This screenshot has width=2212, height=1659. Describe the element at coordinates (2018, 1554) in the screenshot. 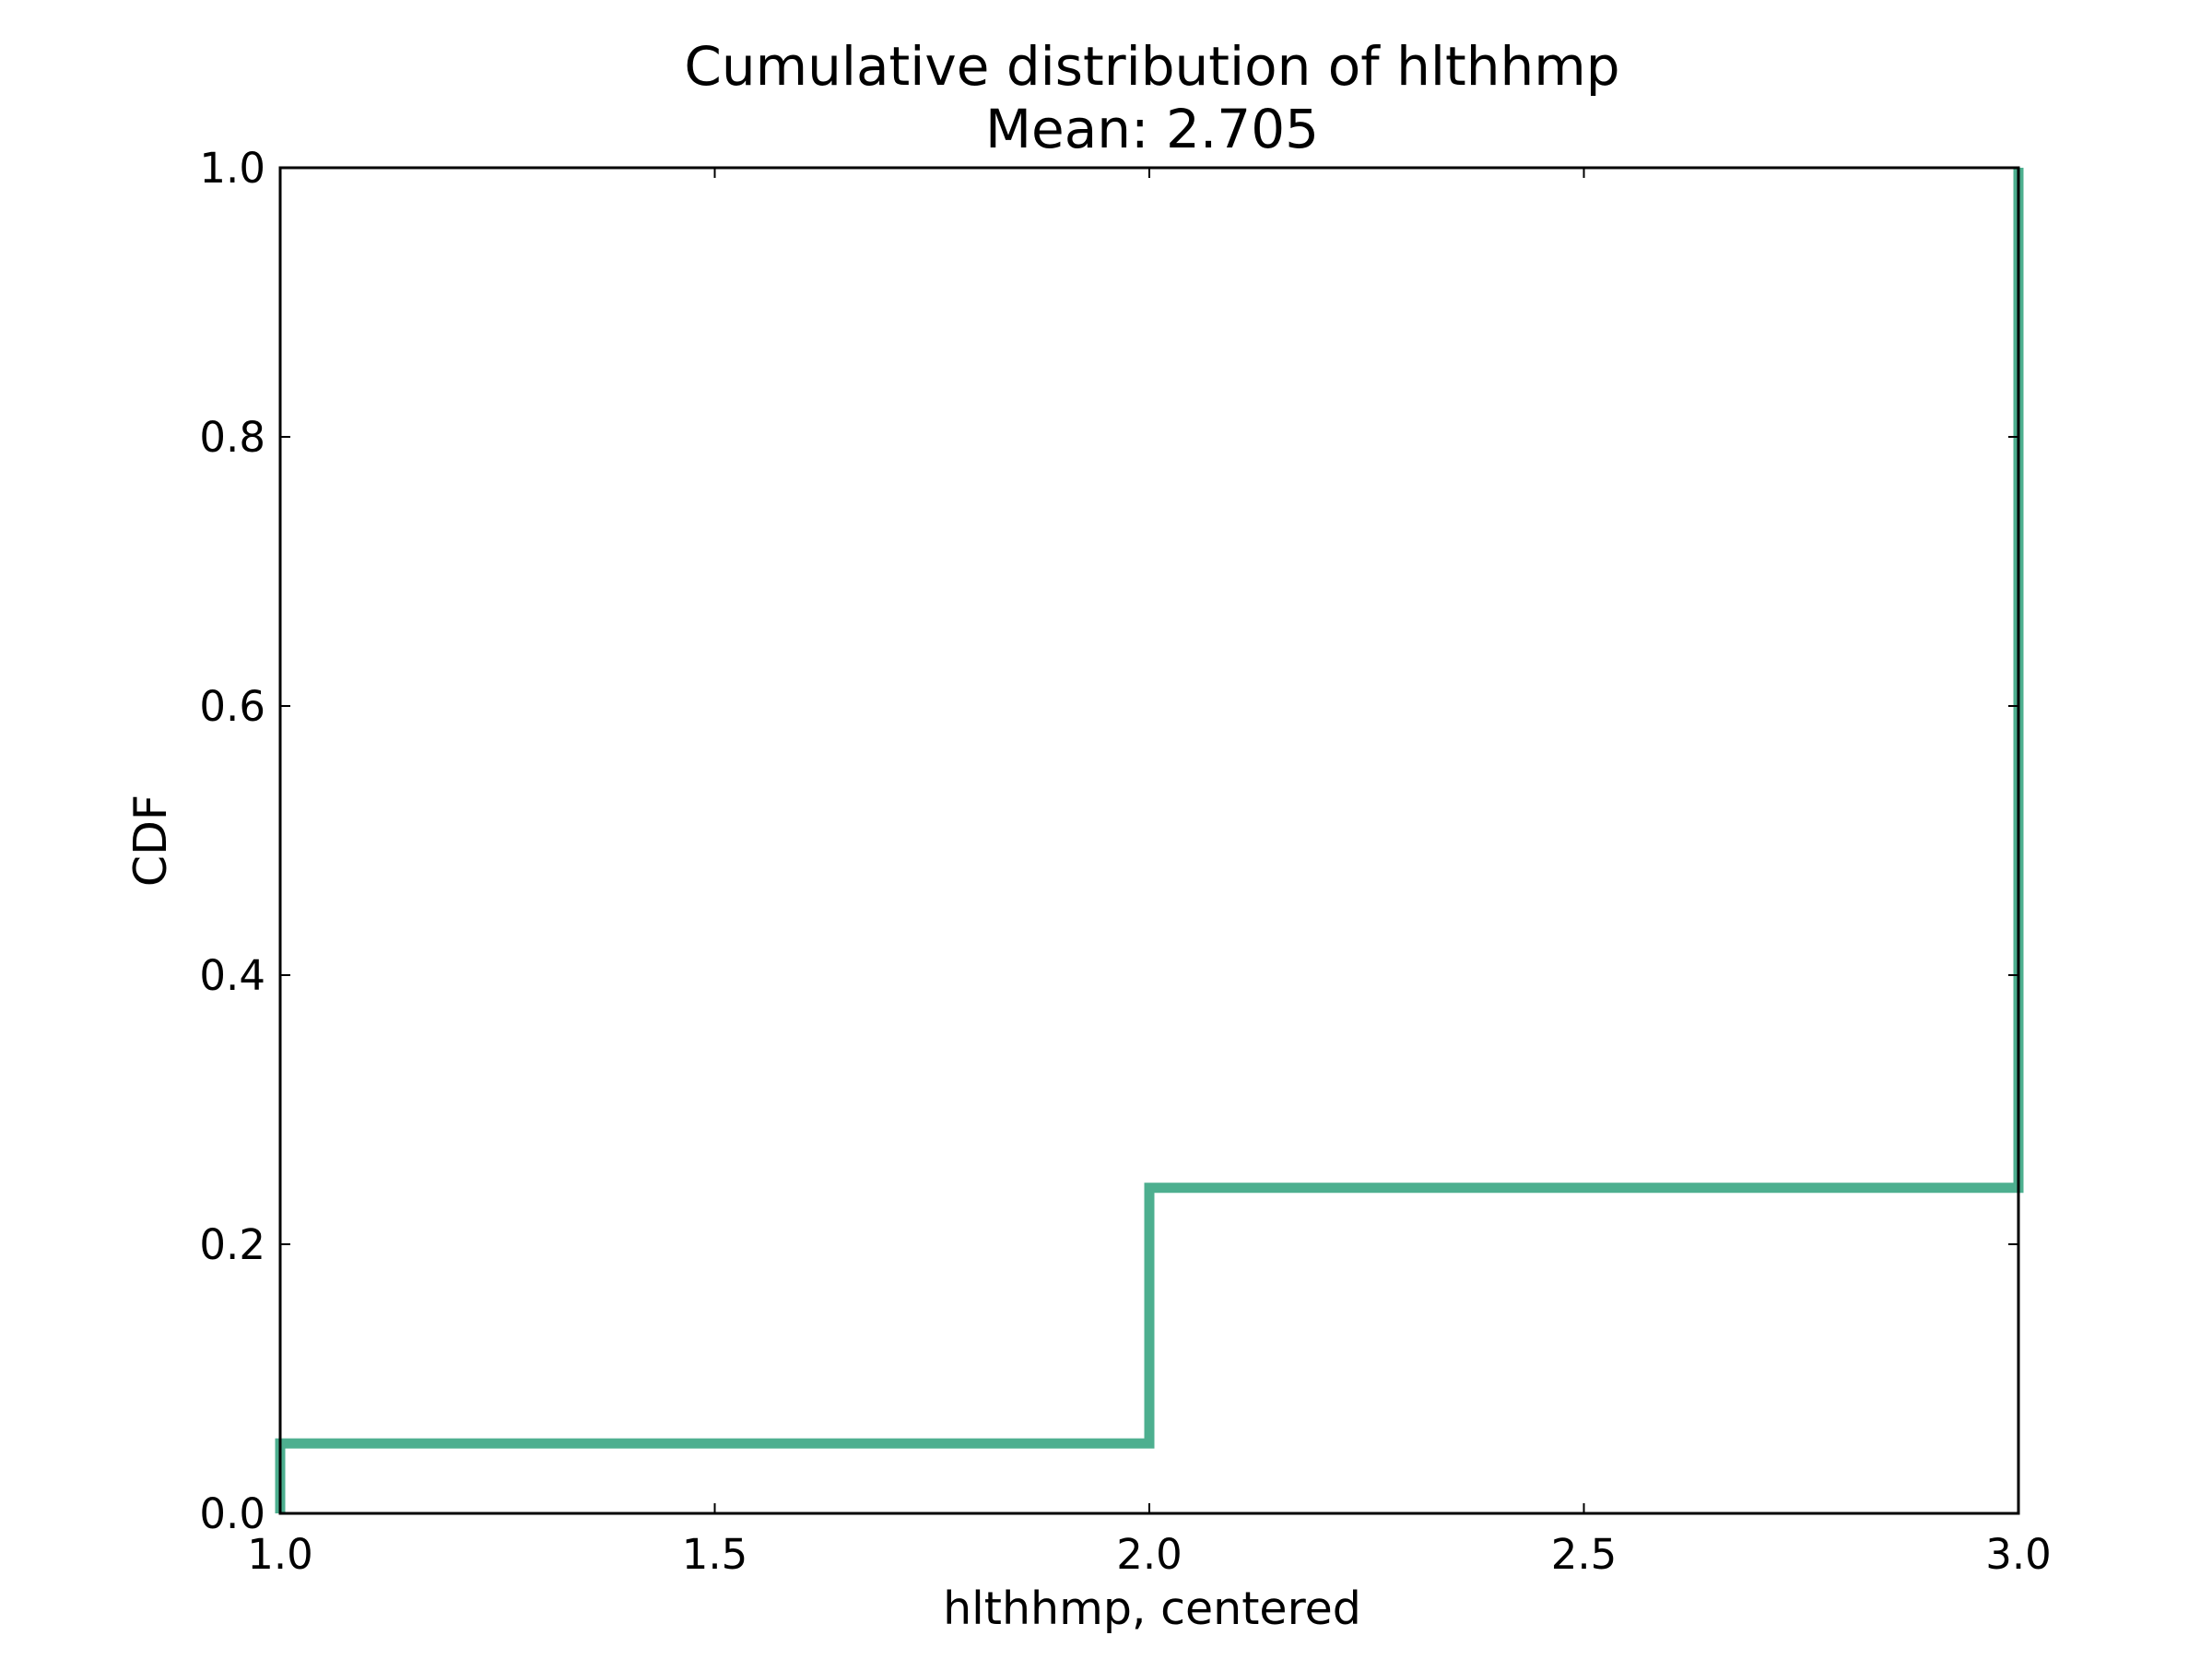

I see `x-tick-label: 3.0` at that location.